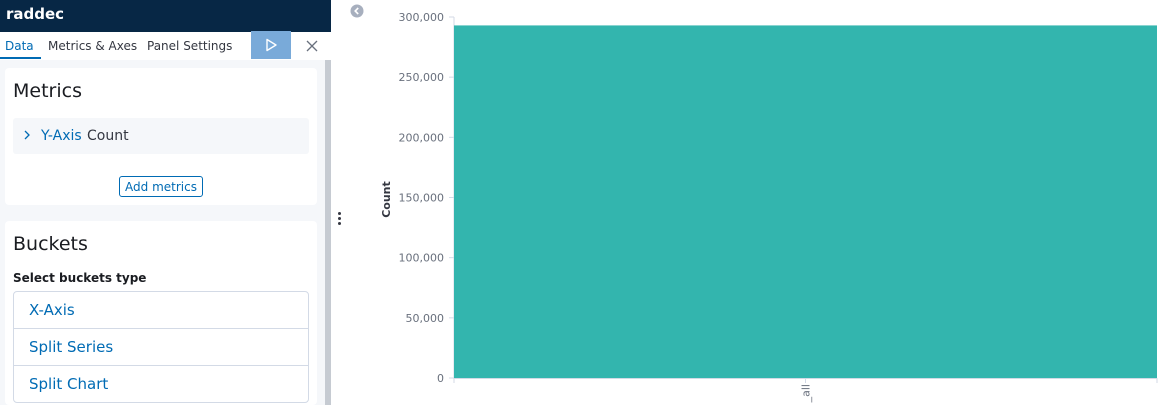  Describe the element at coordinates (27, 135) in the screenshot. I see `chevron-right-icon` at that location.